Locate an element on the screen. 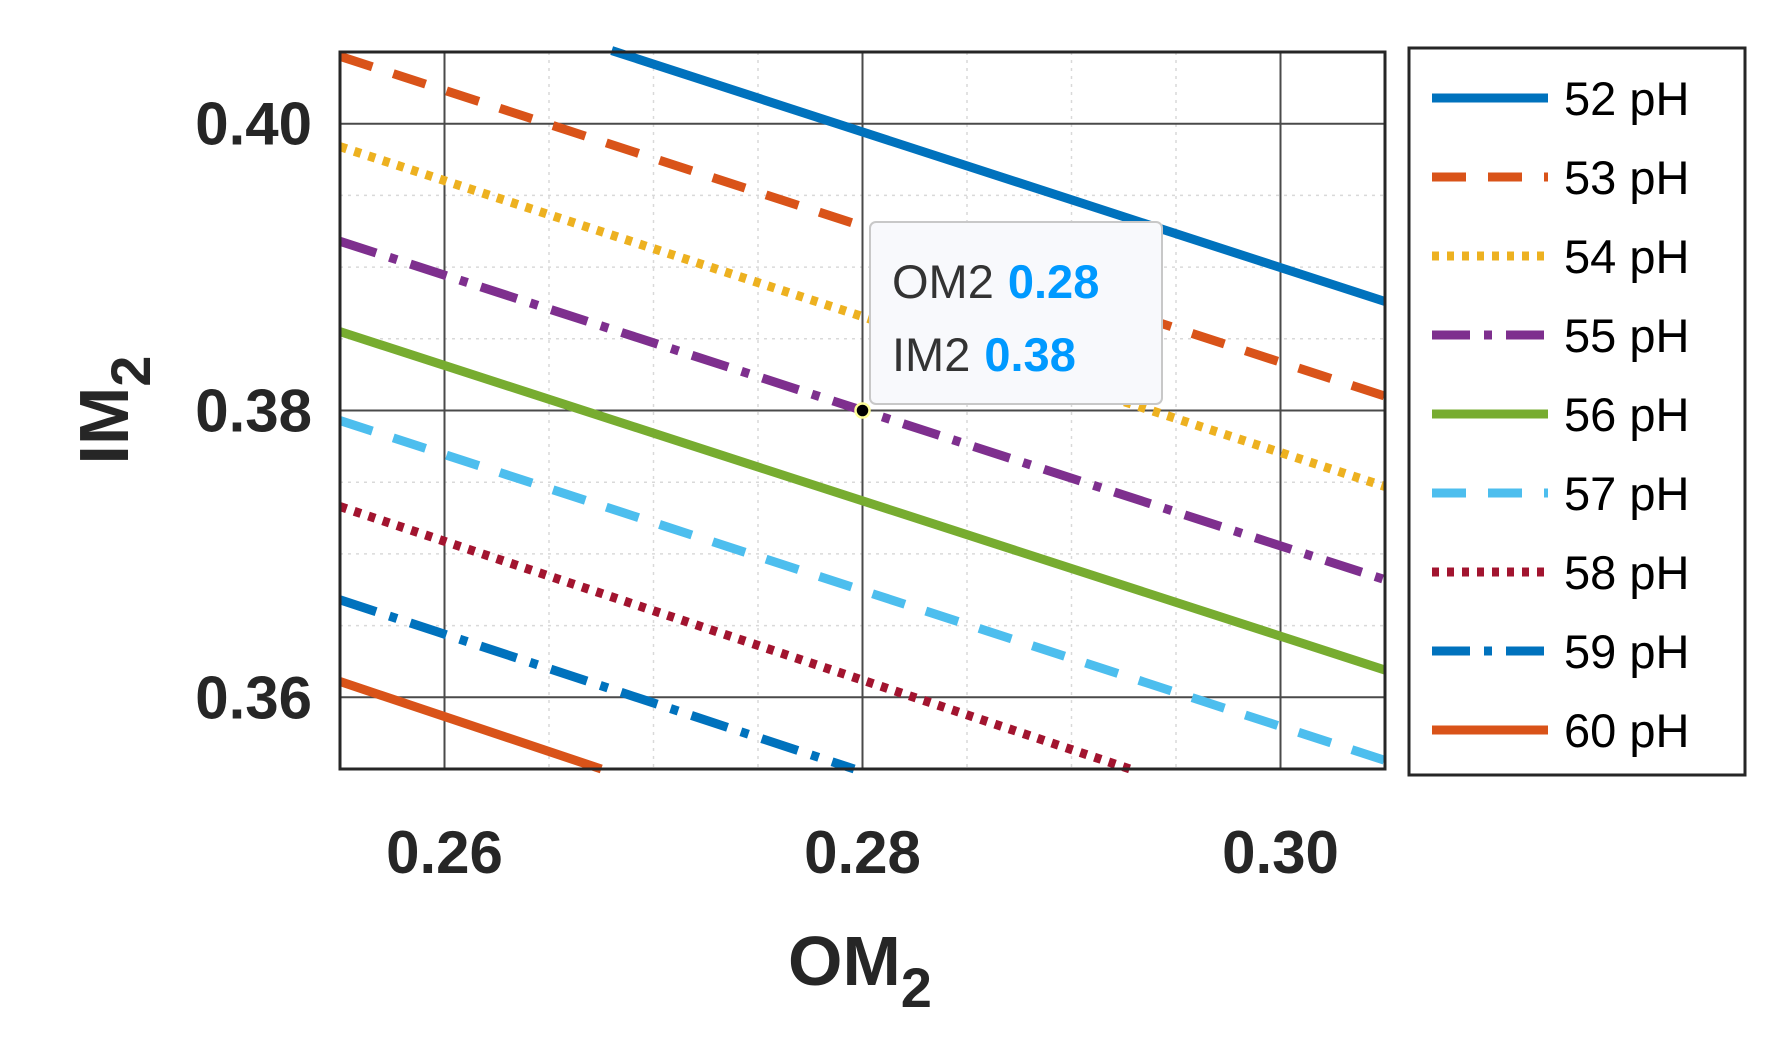  x-tick-label: 0.30 is located at coordinates (1280, 852).